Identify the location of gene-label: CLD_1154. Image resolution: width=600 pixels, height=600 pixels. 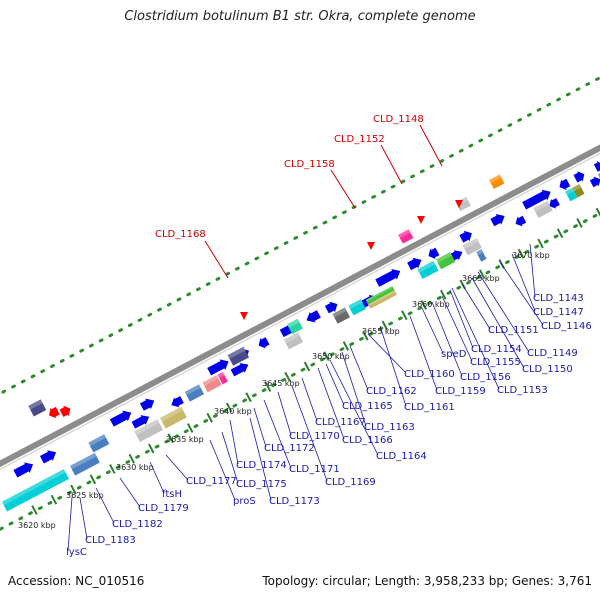
(496, 349).